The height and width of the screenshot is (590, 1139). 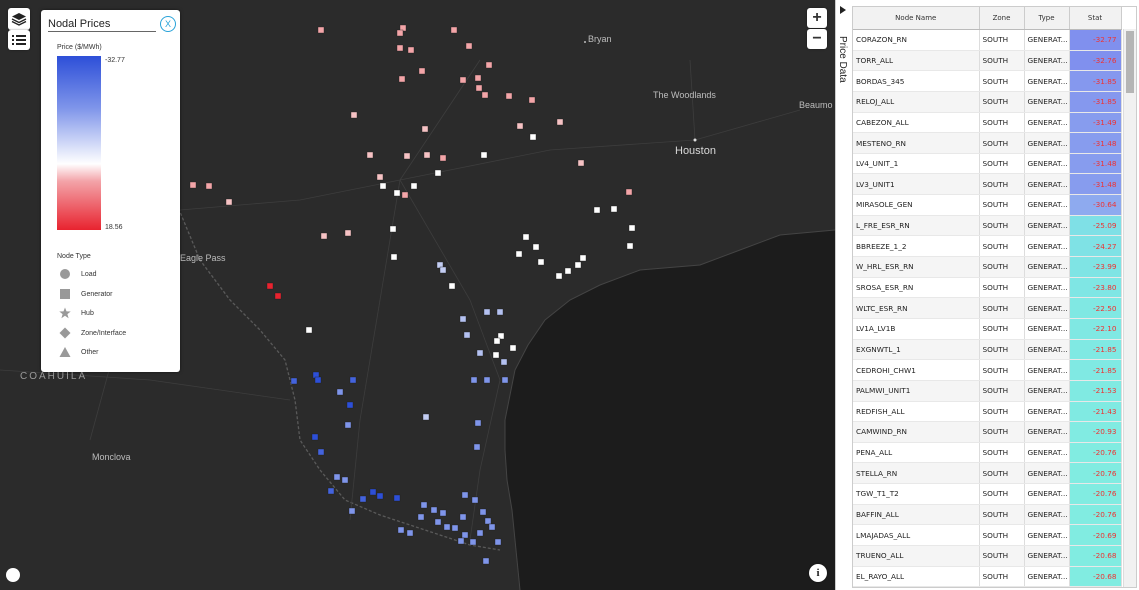 What do you see at coordinates (987, 535) in the screenshot?
I see `table-row: LMAJADAS_ALL SOUTH GENERAT... -20.69` at bounding box center [987, 535].